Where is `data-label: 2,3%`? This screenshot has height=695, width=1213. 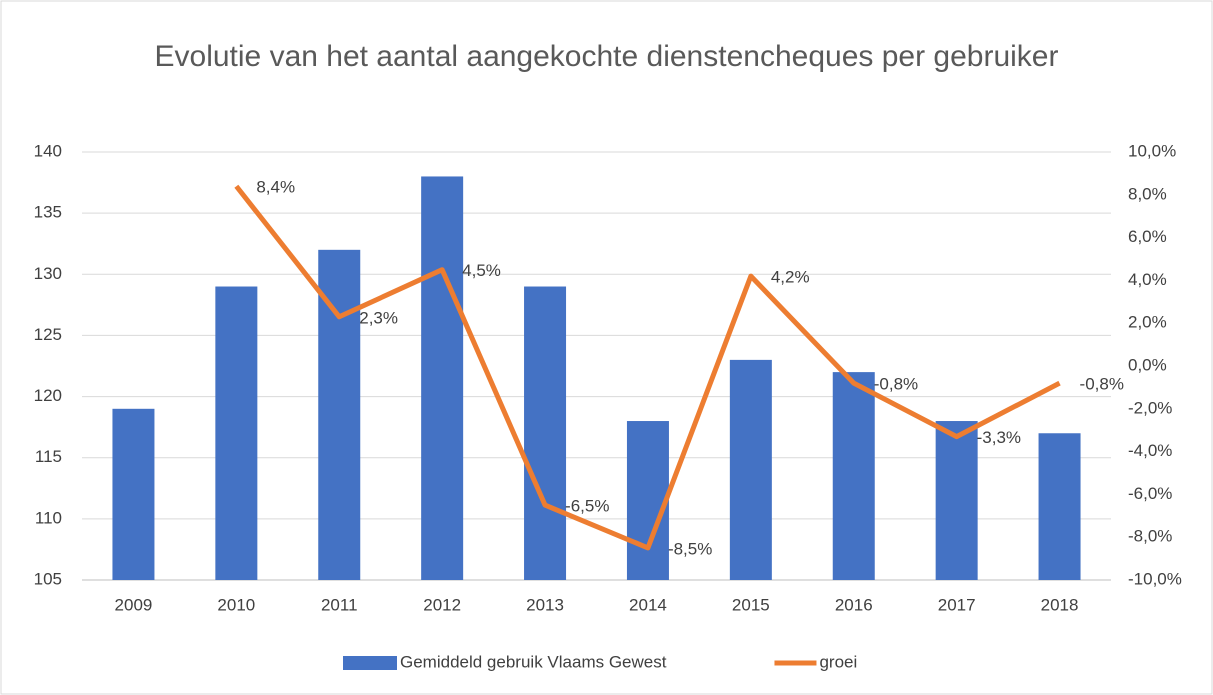
data-label: 2,3% is located at coordinates (378, 317).